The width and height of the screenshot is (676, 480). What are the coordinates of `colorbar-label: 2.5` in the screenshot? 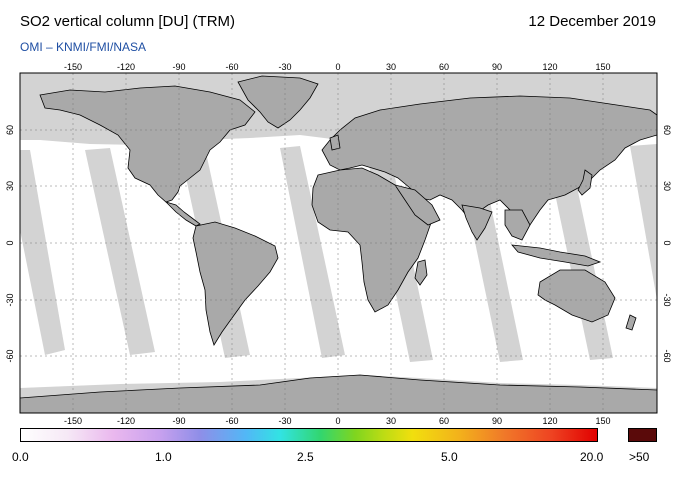 It's located at (305, 457).